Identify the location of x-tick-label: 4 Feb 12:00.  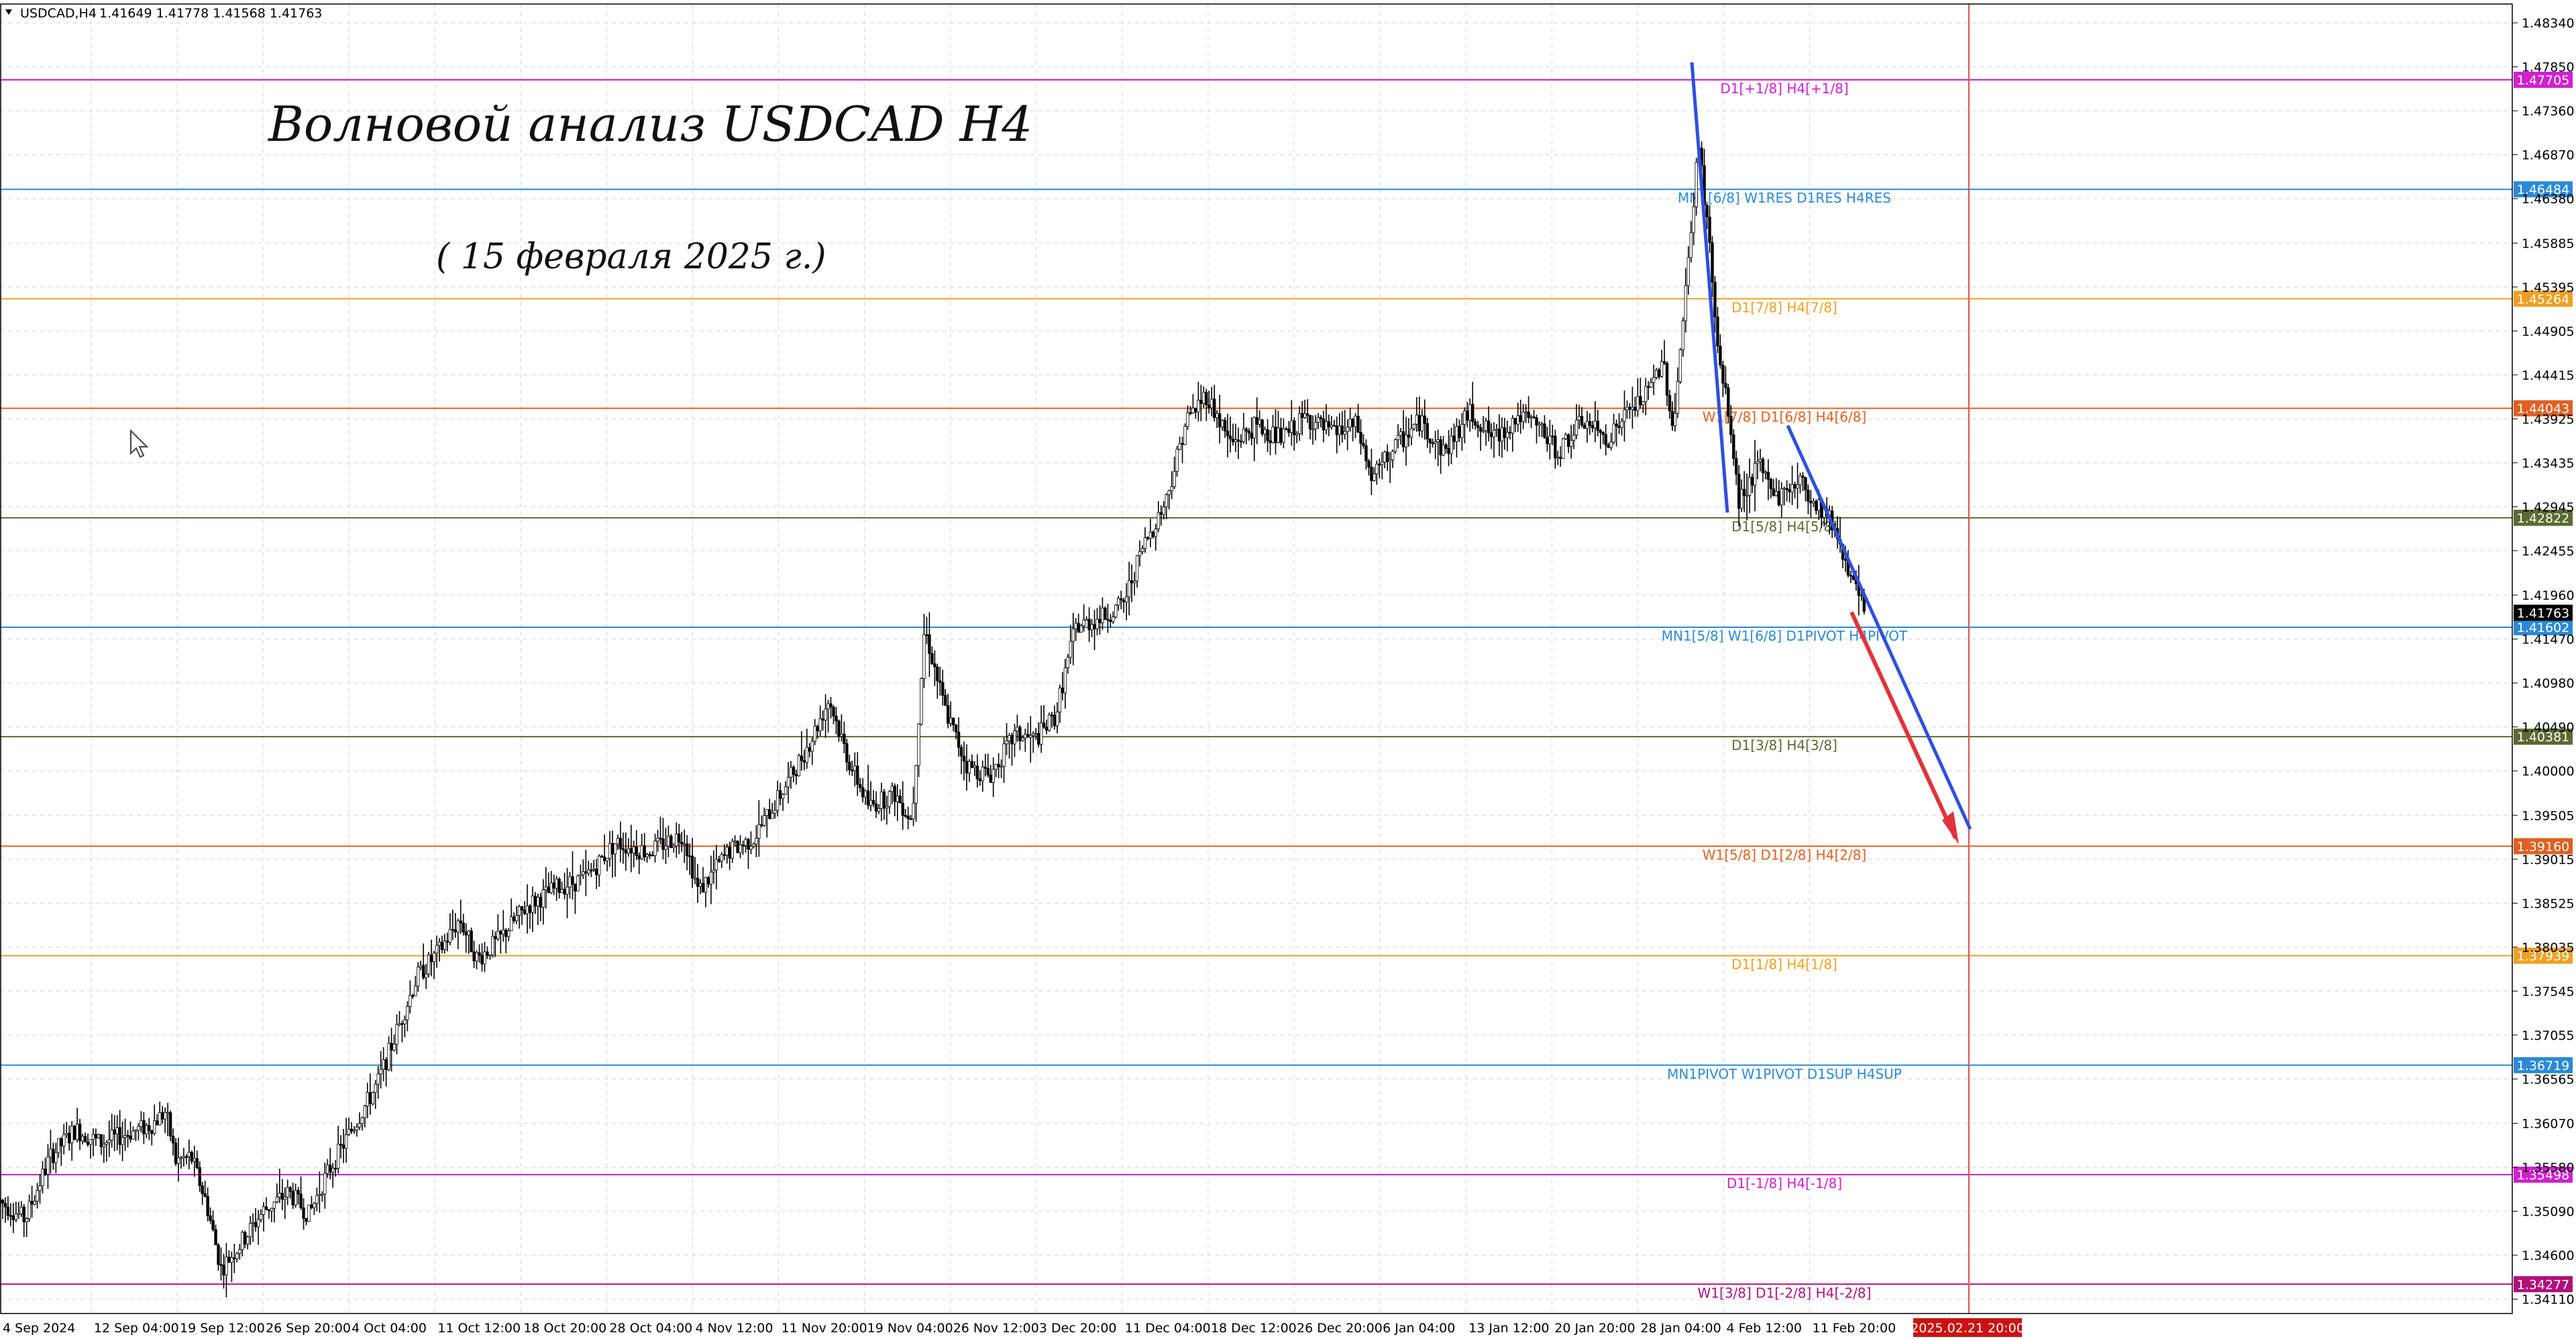
(1764, 1328).